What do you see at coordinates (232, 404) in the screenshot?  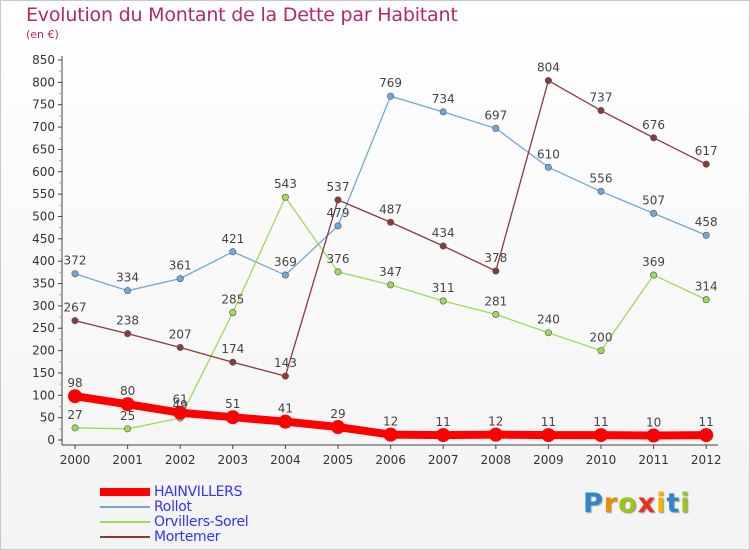 I see `data-label-hainvillers: 51` at bounding box center [232, 404].